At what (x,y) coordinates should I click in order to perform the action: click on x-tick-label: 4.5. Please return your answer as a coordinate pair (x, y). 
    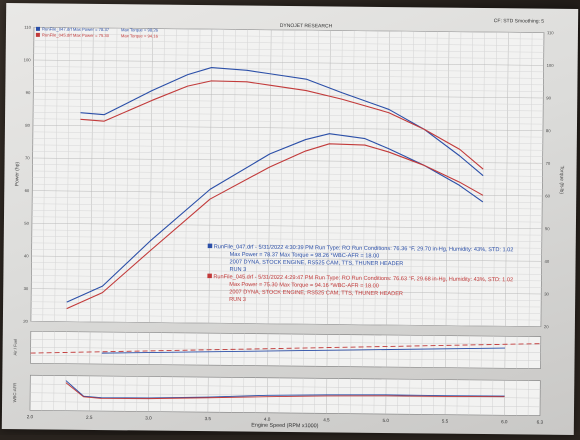
    Looking at the image, I should click on (326, 419).